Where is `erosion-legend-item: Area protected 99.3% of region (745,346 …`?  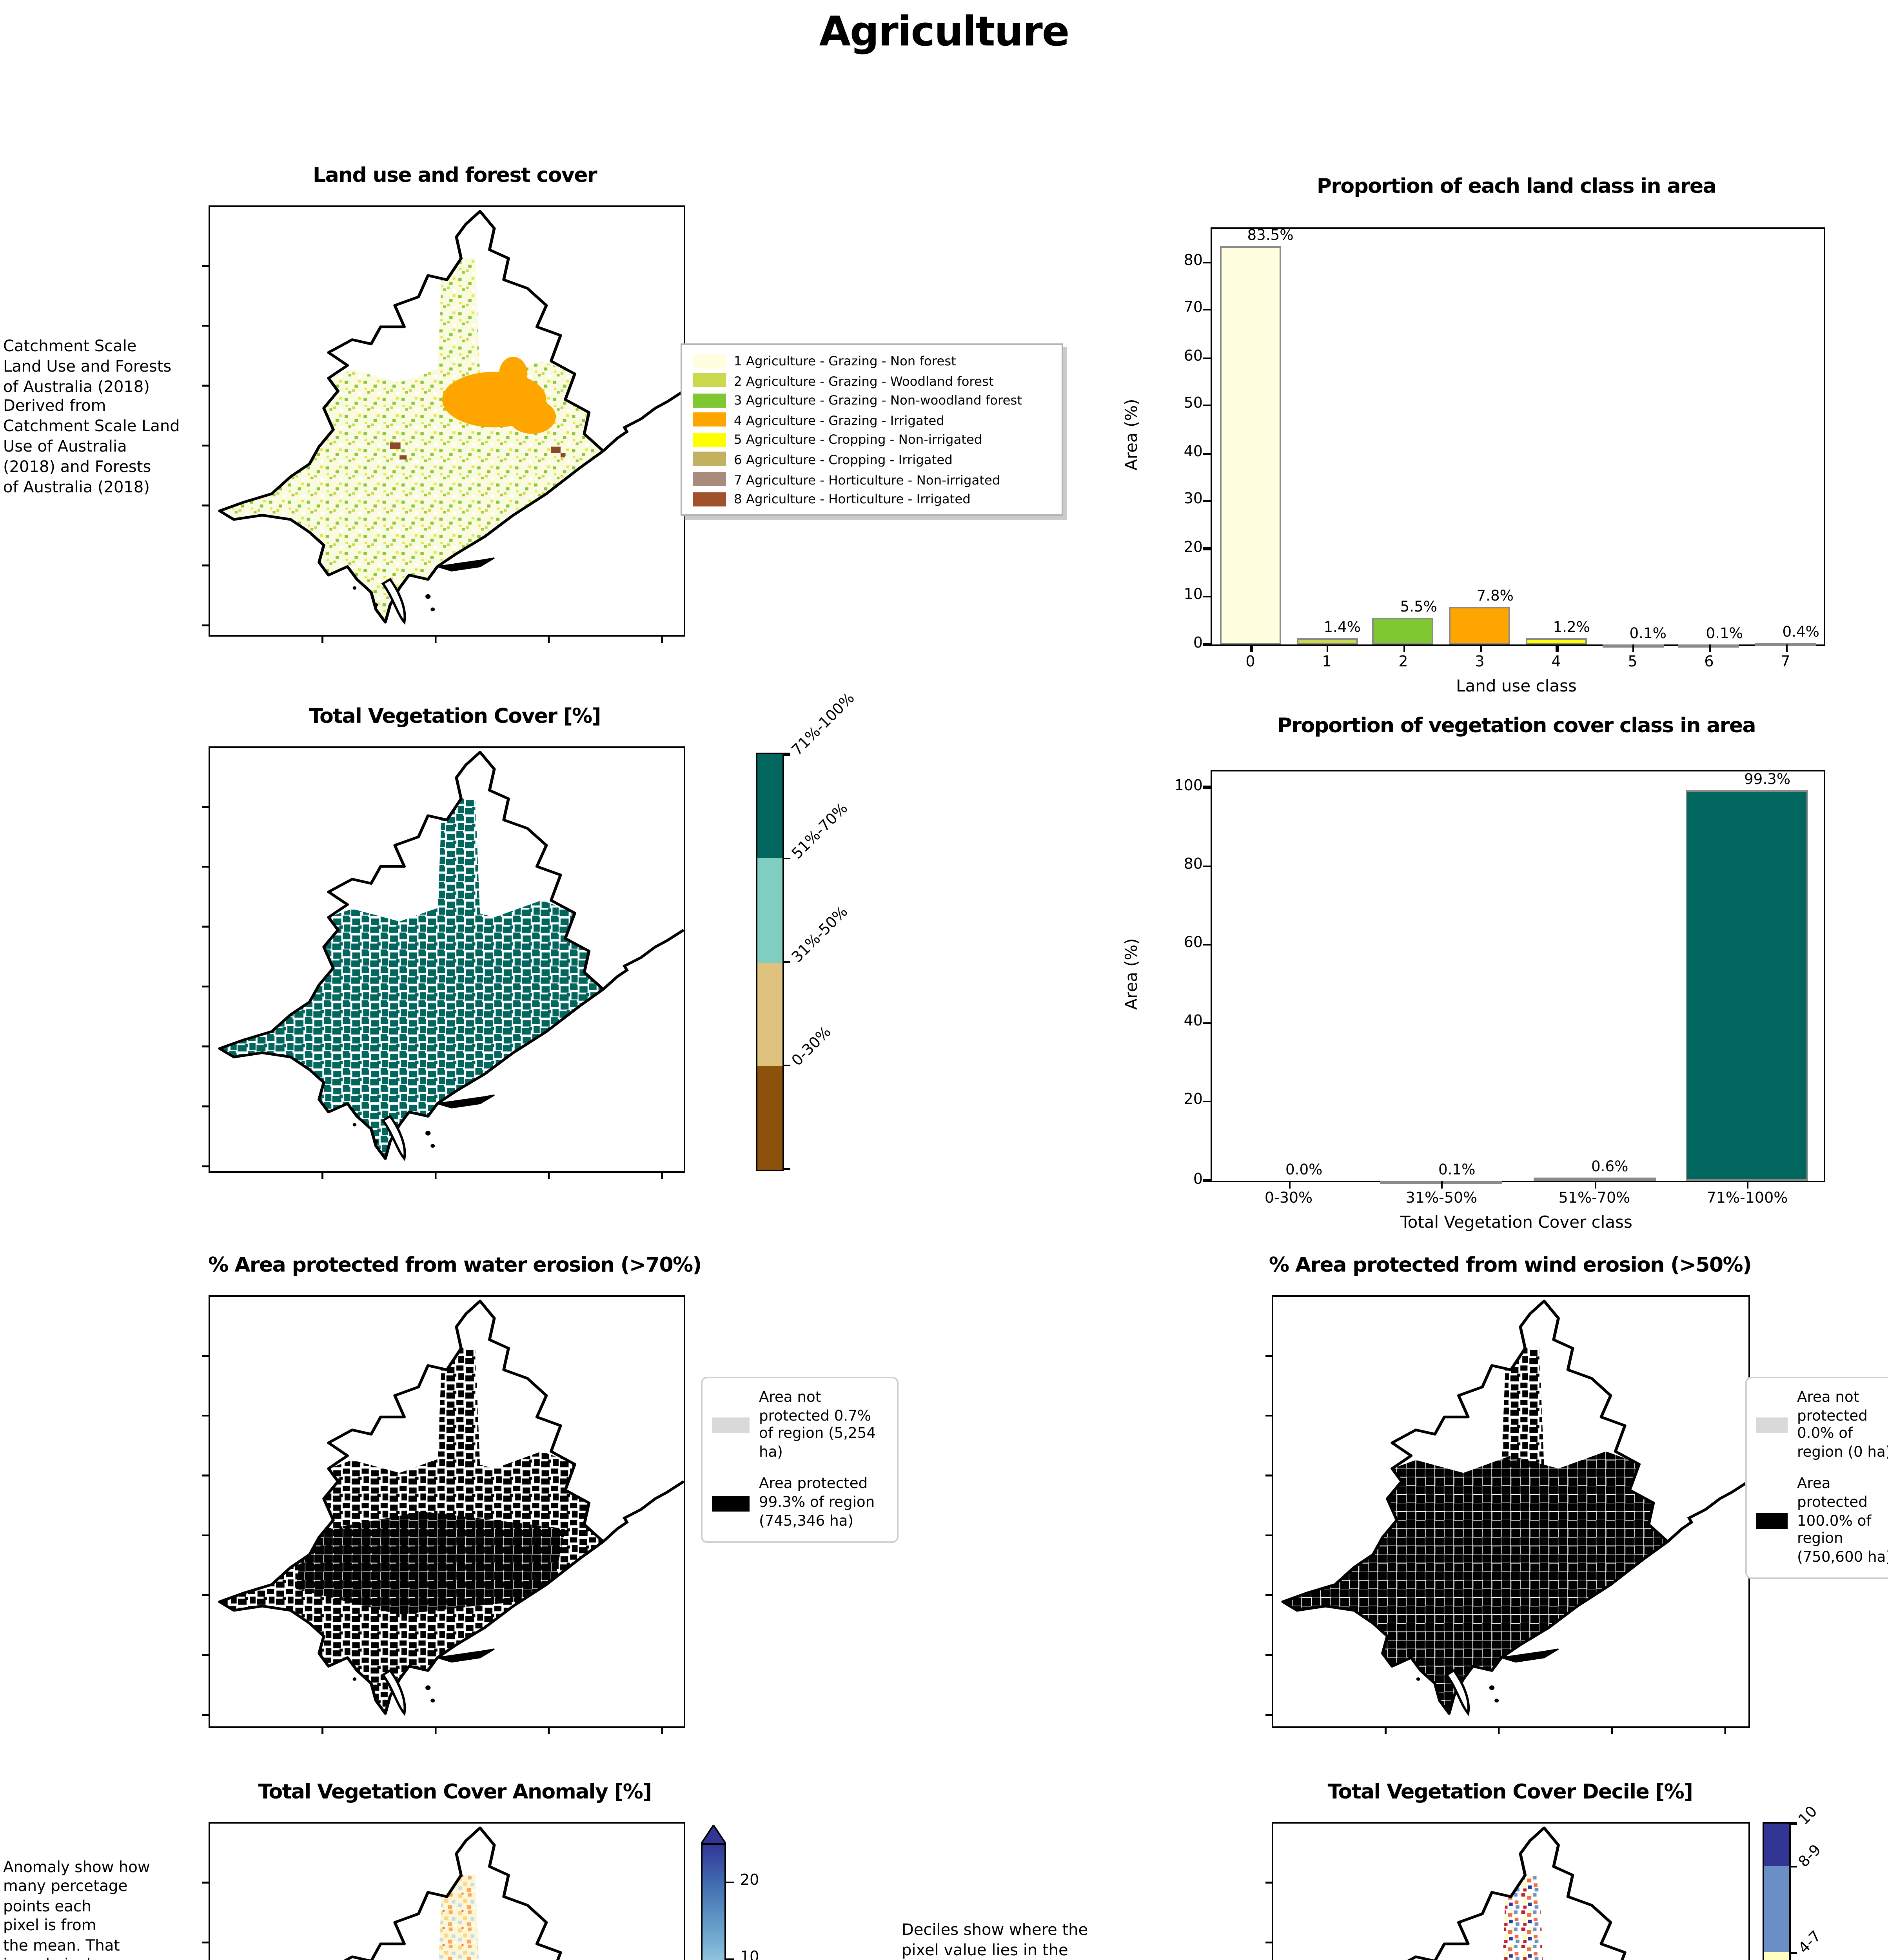
erosion-legend-item: Area protected 99.3% of region (745,346 … is located at coordinates (800, 1503).